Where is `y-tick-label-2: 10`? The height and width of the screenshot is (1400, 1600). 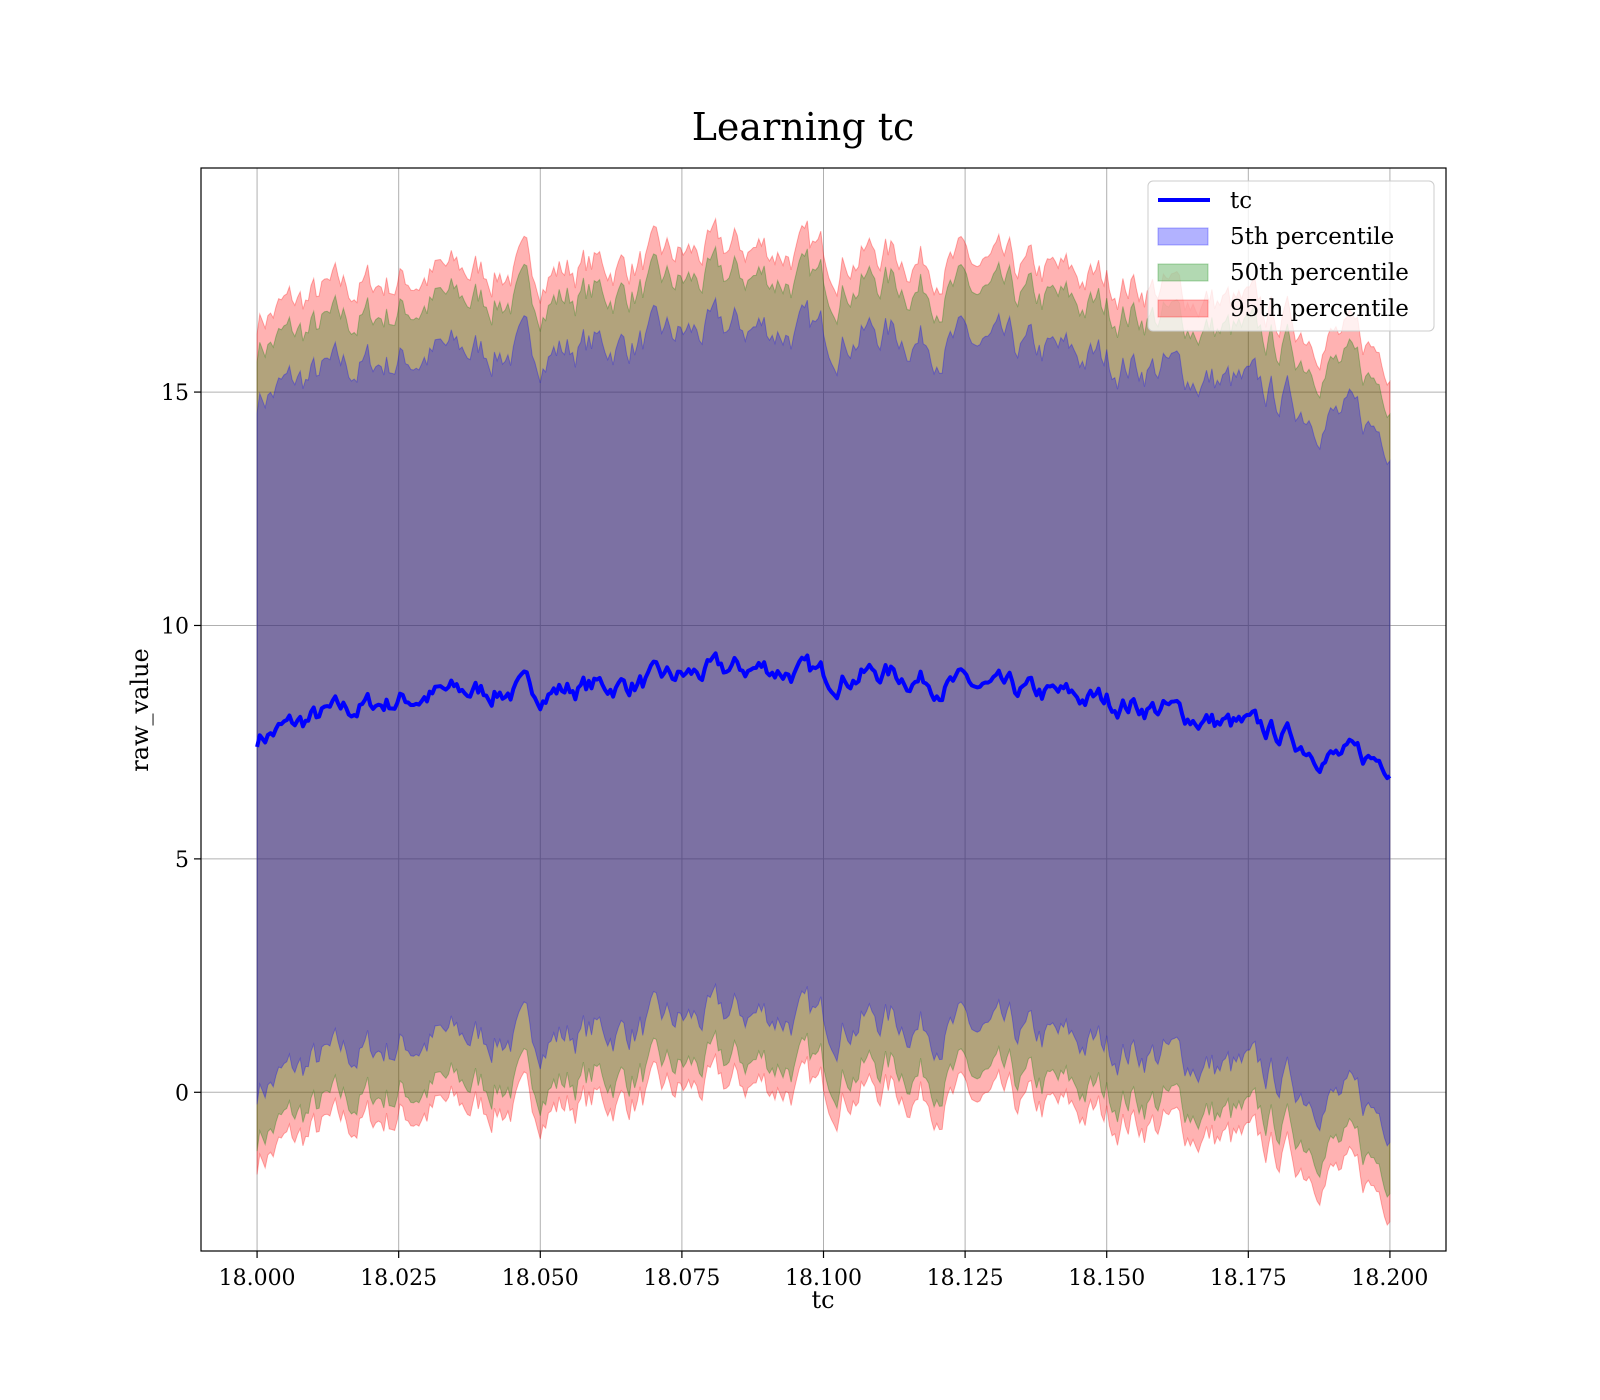
y-tick-label-2: 10 is located at coordinates (175, 626).